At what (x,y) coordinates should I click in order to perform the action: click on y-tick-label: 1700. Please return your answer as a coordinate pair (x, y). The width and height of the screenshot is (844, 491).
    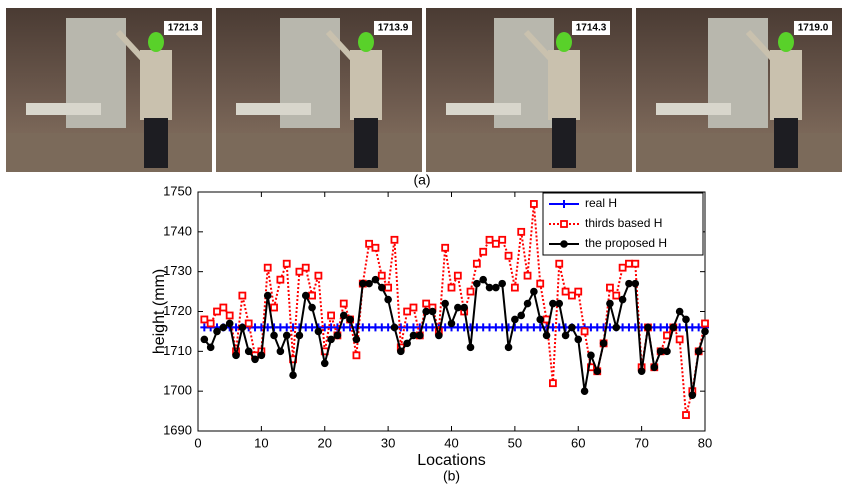
    Looking at the image, I should click on (177, 390).